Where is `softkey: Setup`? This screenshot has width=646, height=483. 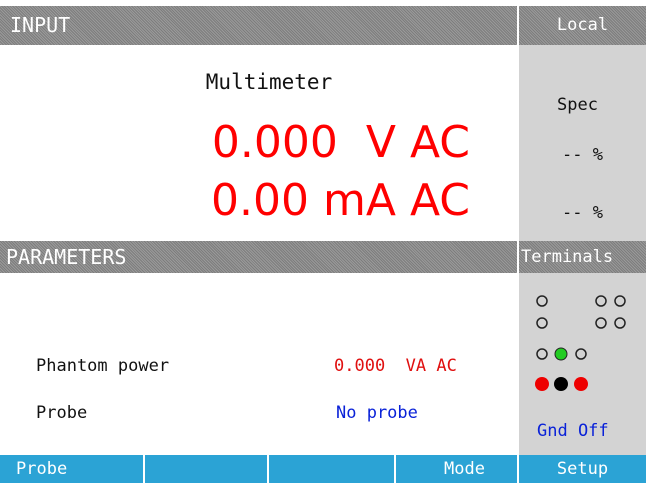
softkey: Setup is located at coordinates (582, 469).